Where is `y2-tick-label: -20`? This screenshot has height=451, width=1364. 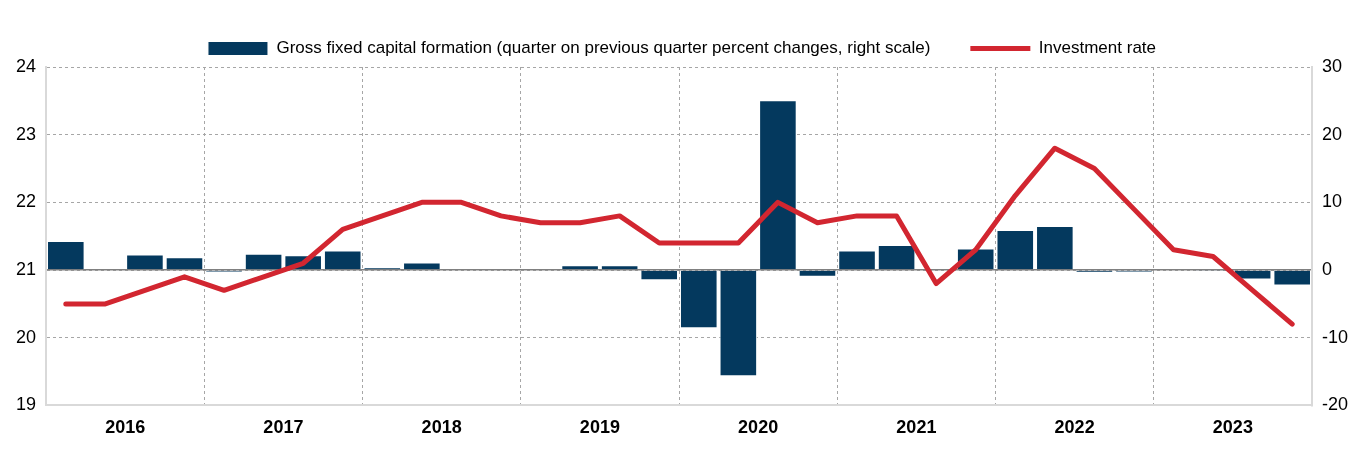
y2-tick-label: -20 is located at coordinates (1334, 404).